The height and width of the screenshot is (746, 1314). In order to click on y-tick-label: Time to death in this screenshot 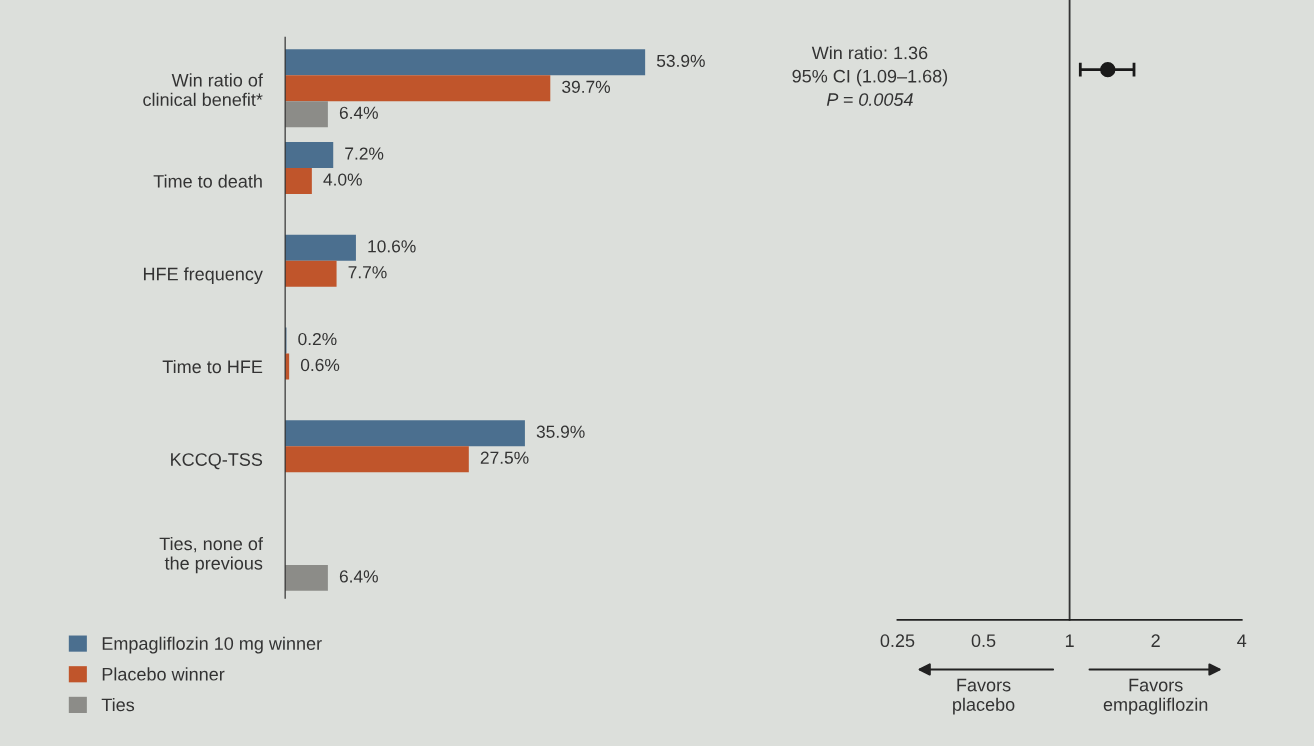, I will do `click(207, 181)`.